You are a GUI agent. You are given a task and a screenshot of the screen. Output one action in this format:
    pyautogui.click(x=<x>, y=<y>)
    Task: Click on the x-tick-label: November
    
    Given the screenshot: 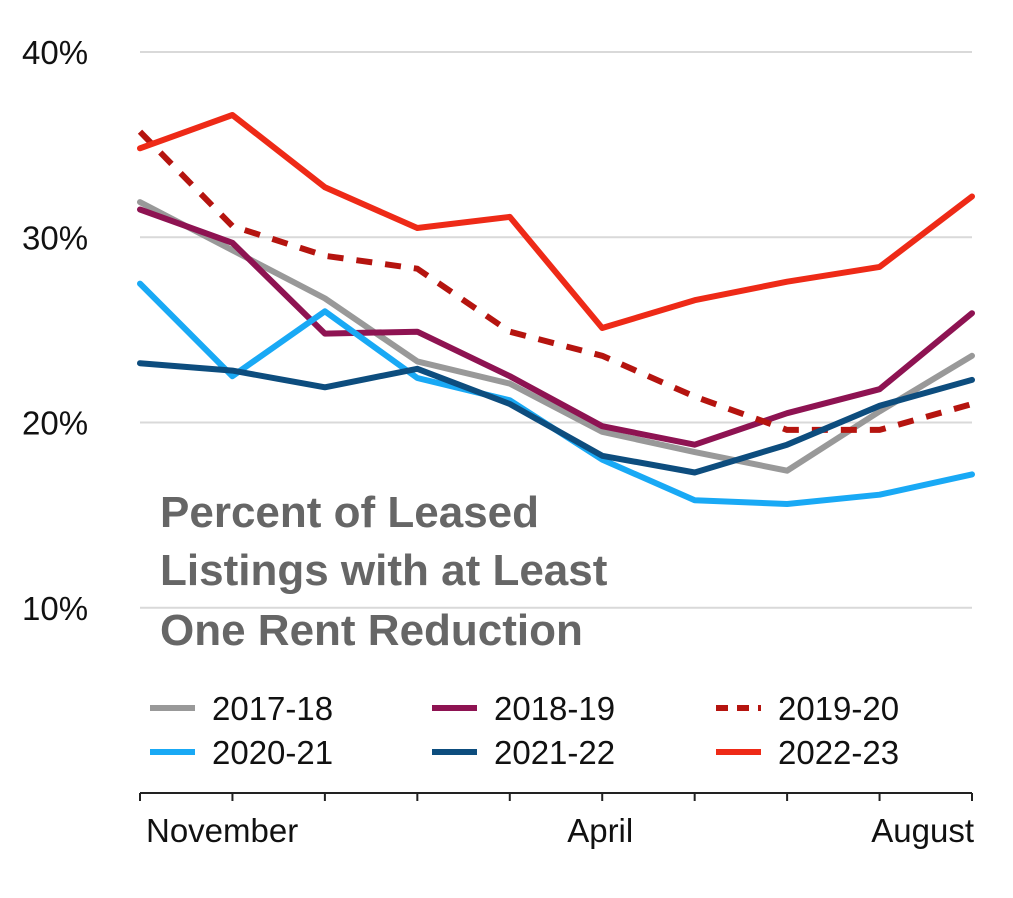 What is the action you would take?
    pyautogui.click(x=222, y=830)
    